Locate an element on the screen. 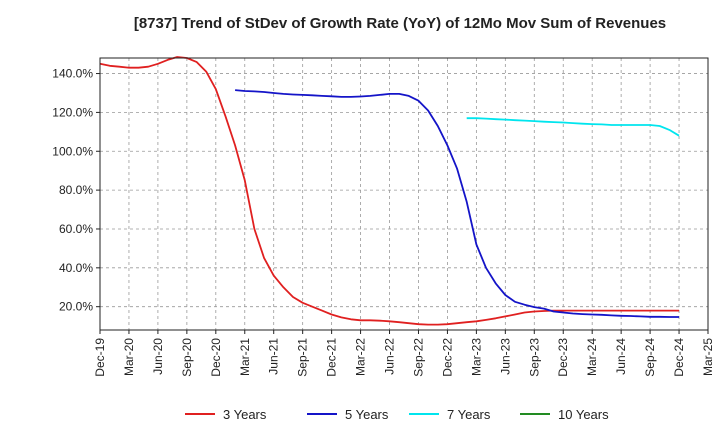 This screenshot has height=440, width=720. x-tick-label: Dec-19 is located at coordinates (100, 357).